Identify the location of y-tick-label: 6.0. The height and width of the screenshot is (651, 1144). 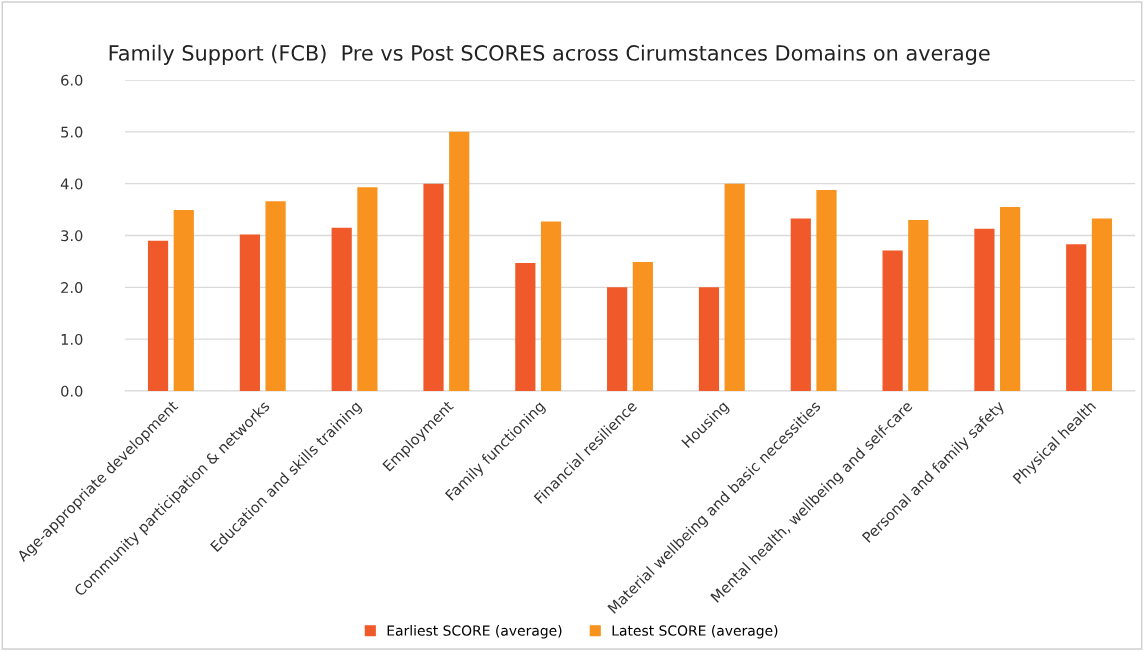
(72, 80).